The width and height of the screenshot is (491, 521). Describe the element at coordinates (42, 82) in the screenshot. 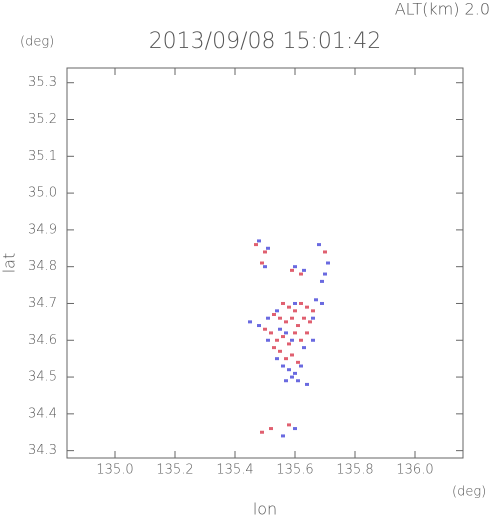

I see `y-tick-label: 35.3` at that location.